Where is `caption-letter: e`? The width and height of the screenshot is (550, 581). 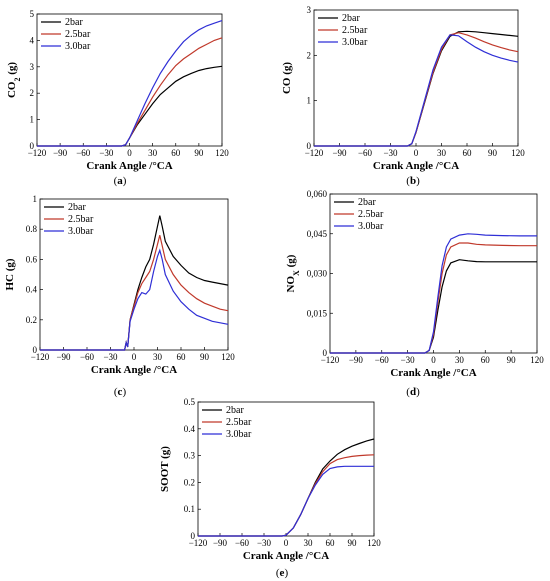 caption-letter: e is located at coordinates (282, 573).